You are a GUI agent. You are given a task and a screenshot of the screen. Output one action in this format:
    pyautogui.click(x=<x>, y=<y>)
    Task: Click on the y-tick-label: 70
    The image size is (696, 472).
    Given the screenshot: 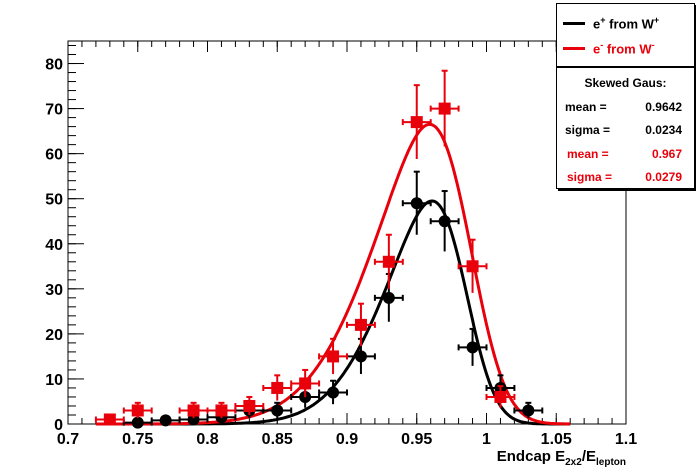 What is the action you would take?
    pyautogui.click(x=54, y=110)
    